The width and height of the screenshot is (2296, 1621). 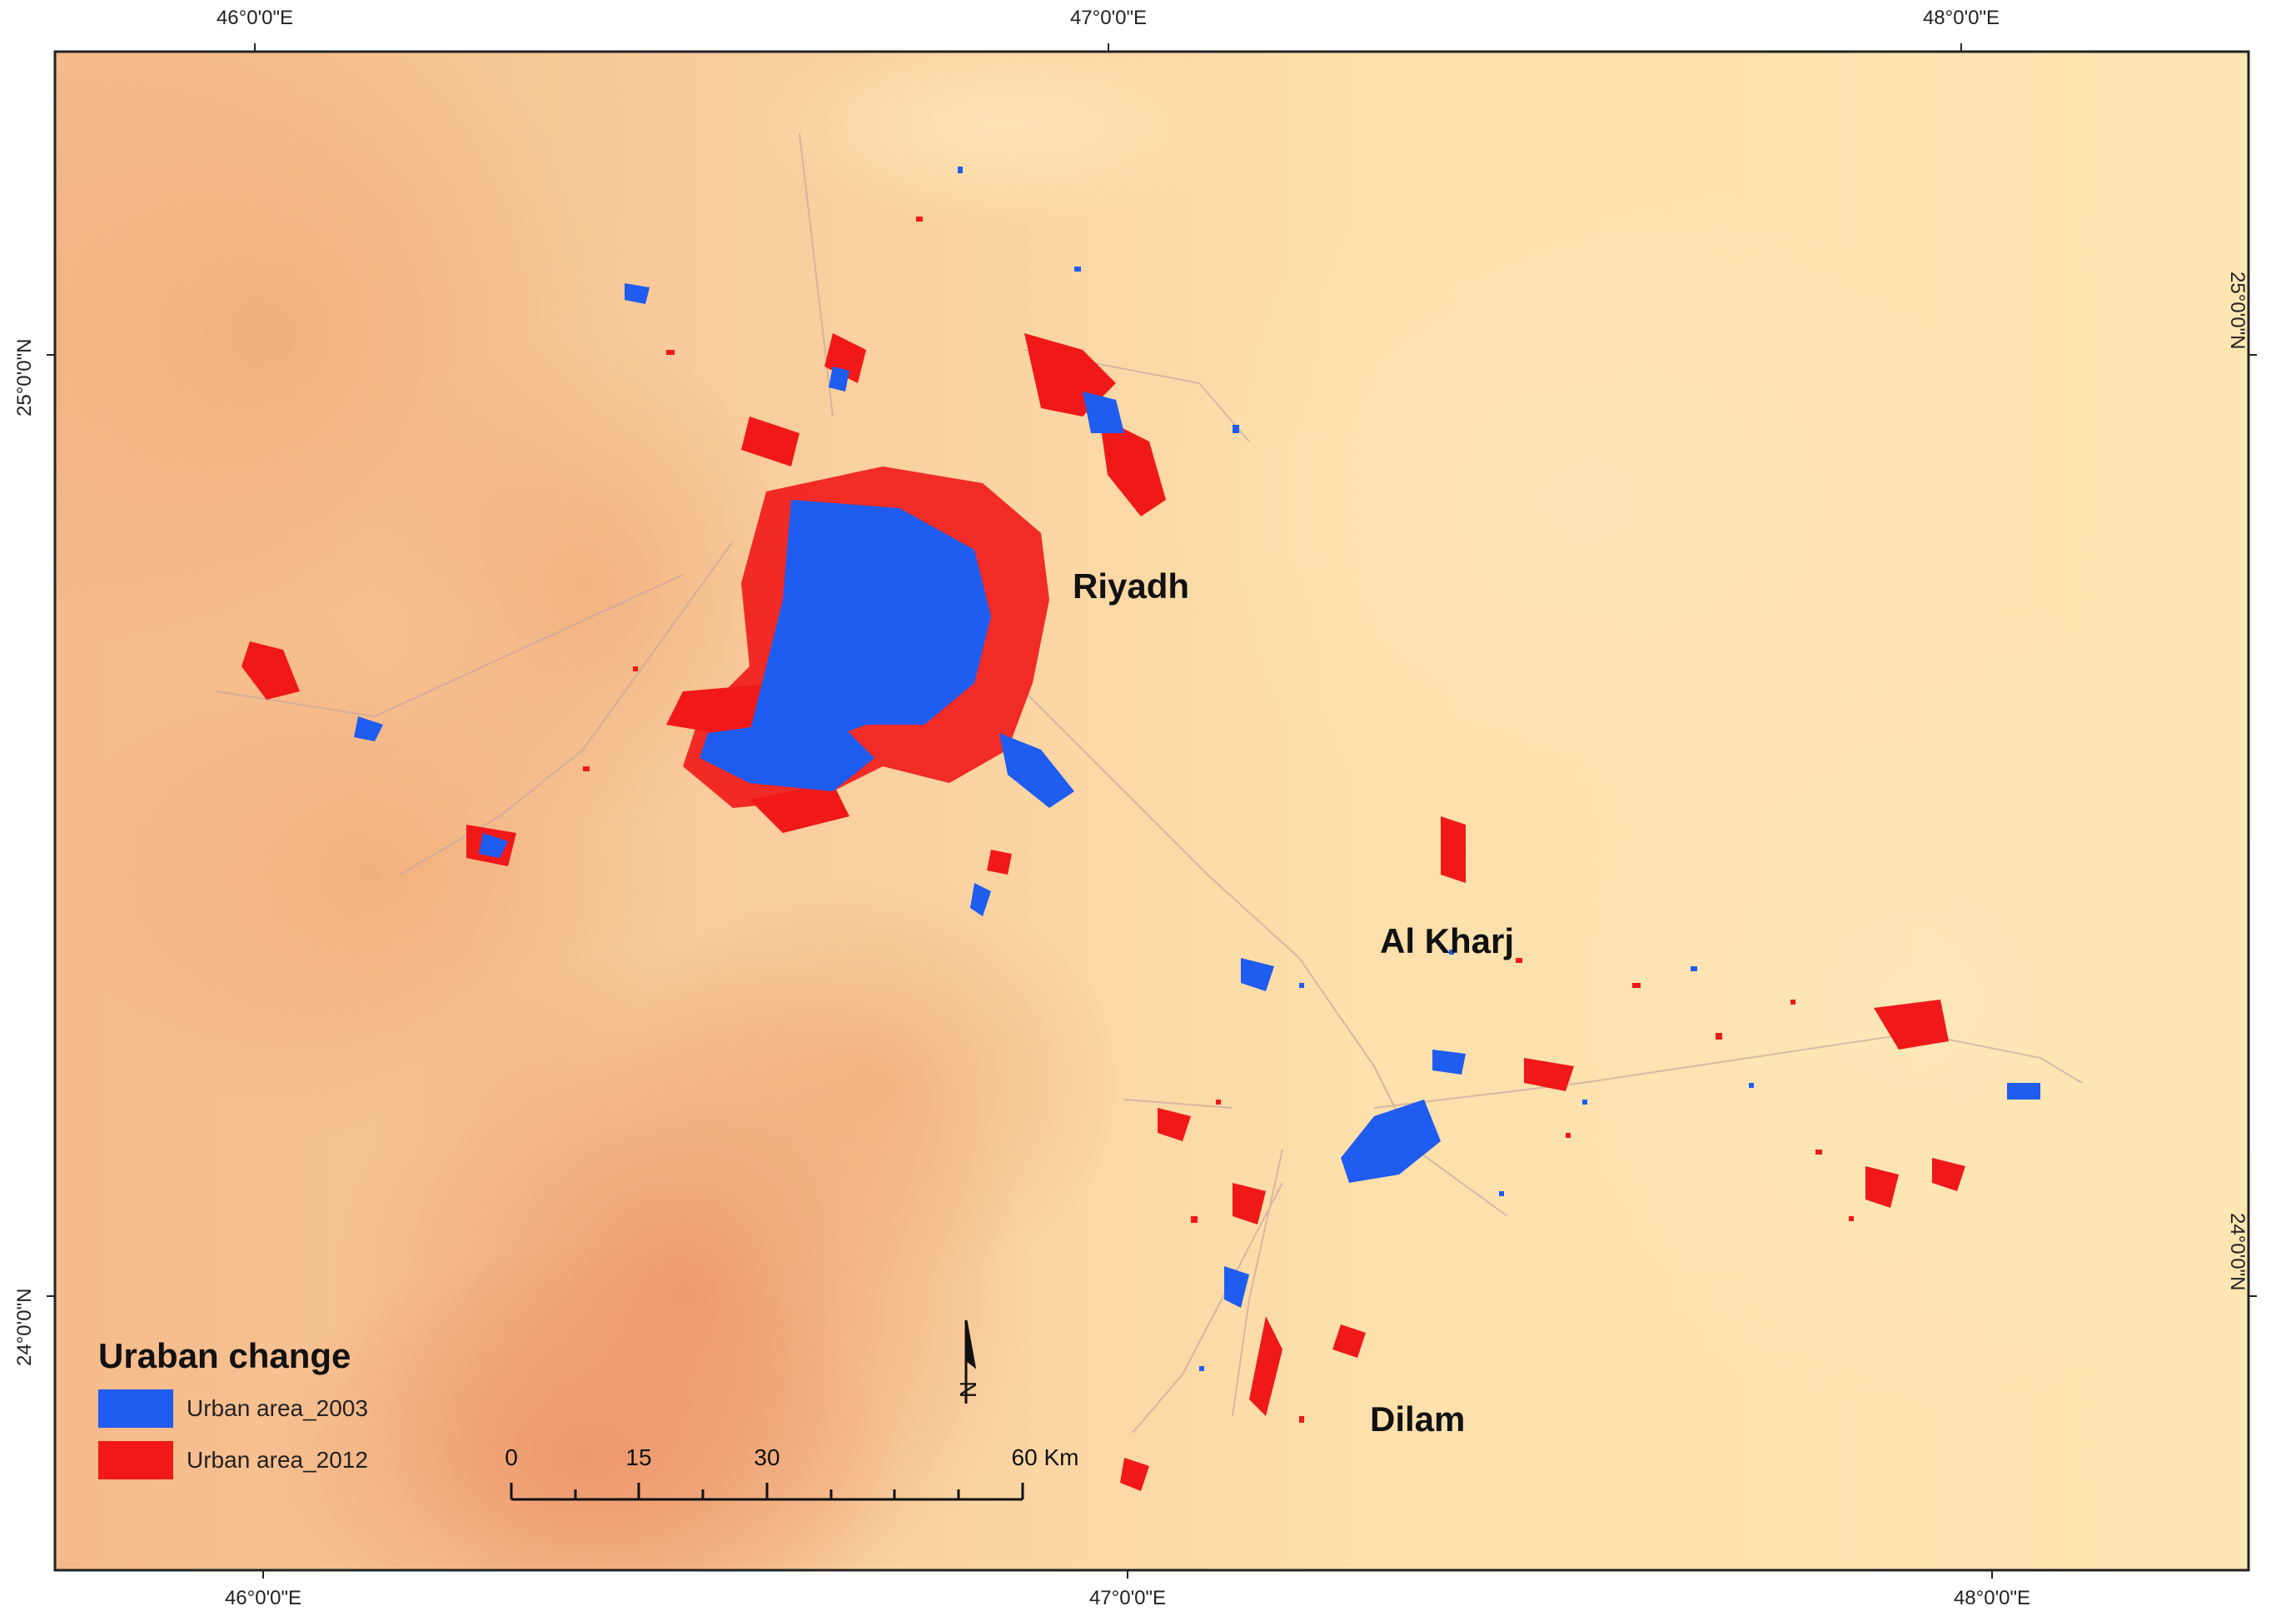 What do you see at coordinates (968, 1390) in the screenshot?
I see `north-arrow-label: N` at bounding box center [968, 1390].